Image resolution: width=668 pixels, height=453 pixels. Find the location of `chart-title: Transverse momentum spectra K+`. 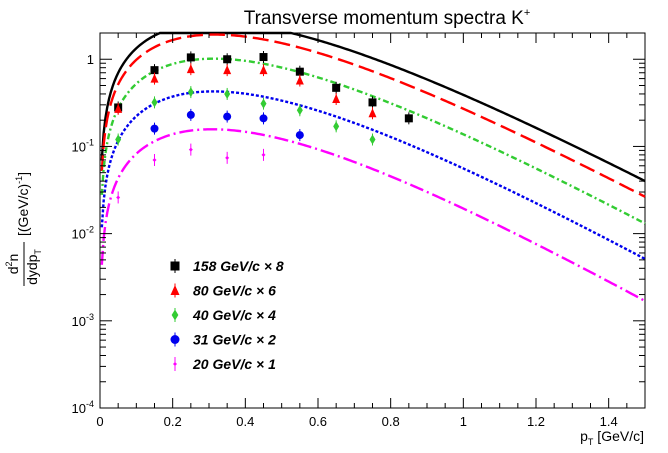

chart-title: Transverse momentum spectra K+ is located at coordinates (387, 18).